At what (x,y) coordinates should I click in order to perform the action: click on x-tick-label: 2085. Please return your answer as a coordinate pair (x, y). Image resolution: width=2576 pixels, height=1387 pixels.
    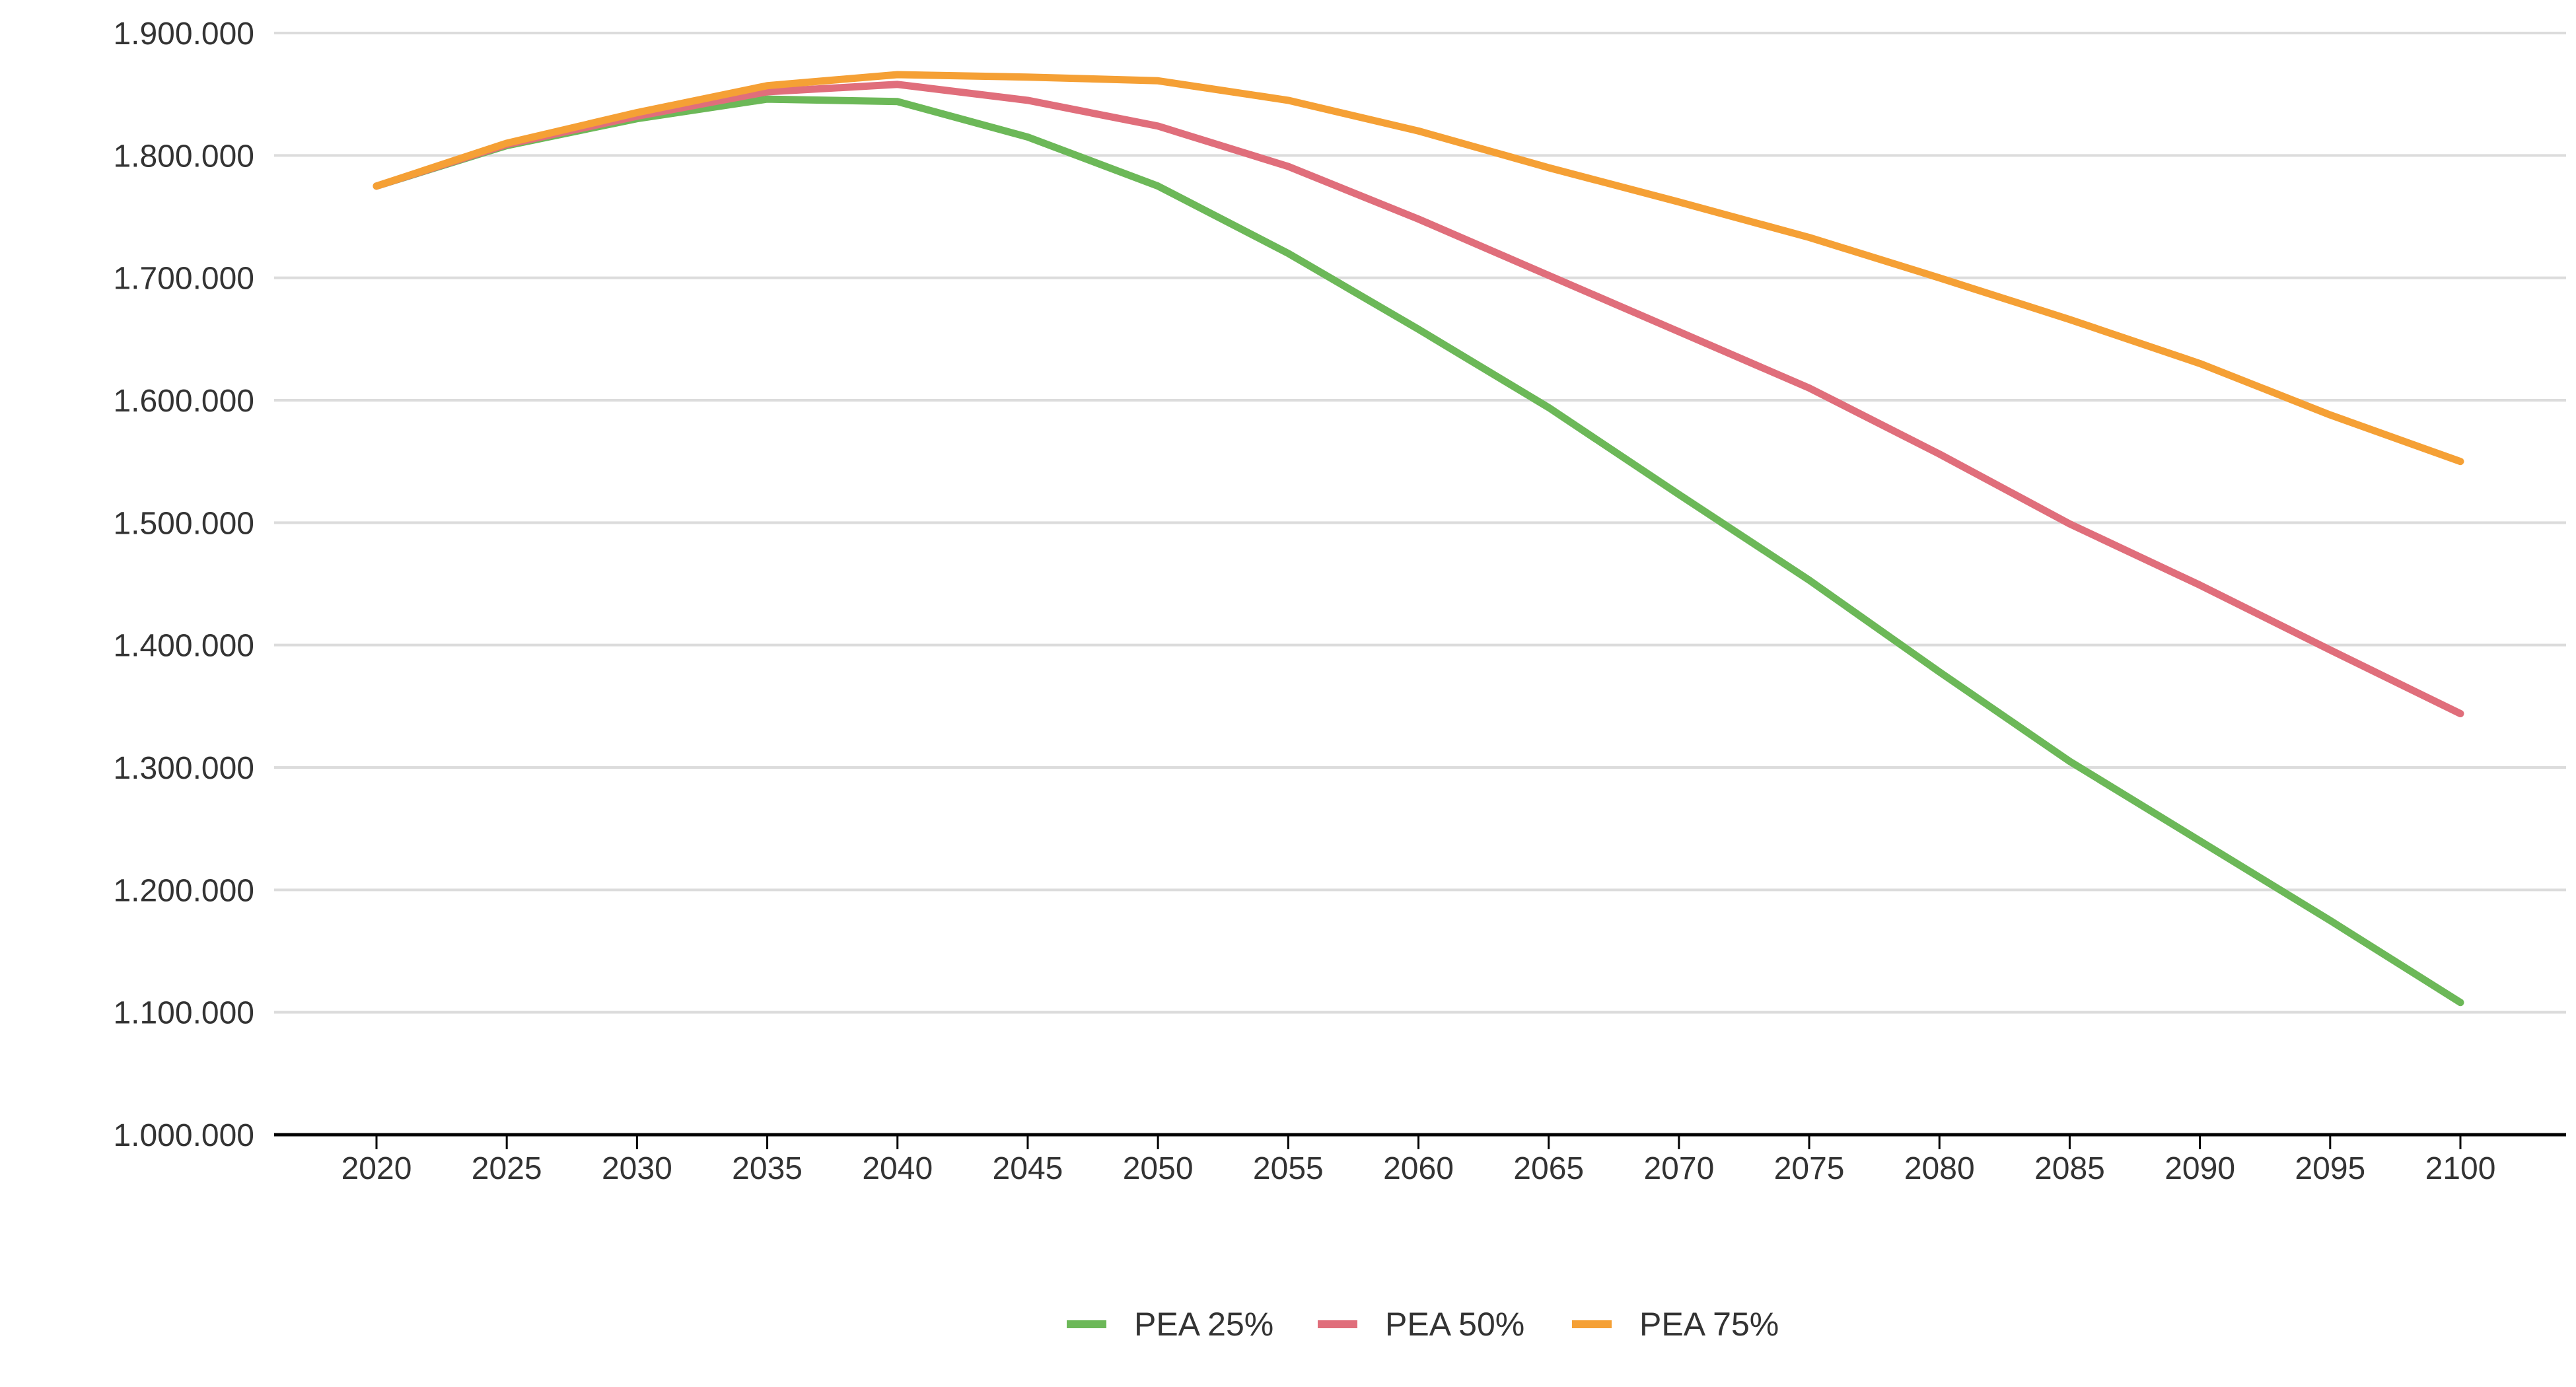
    Looking at the image, I should click on (2069, 1168).